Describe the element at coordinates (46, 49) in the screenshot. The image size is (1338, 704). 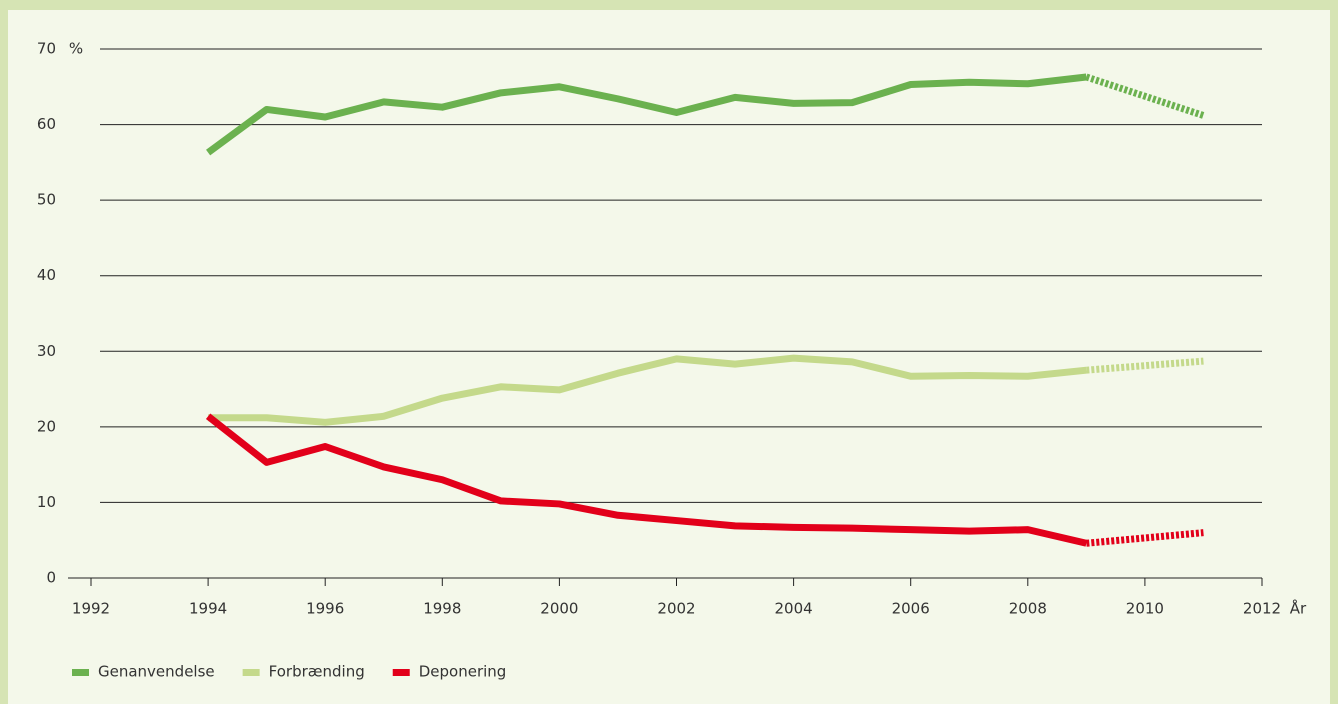
I see `y-tick-label: 70` at that location.